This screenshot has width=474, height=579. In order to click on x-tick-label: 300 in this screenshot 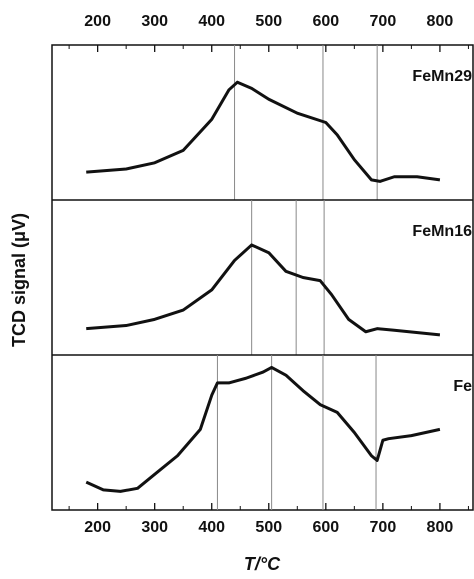, I will do `click(154, 527)`.